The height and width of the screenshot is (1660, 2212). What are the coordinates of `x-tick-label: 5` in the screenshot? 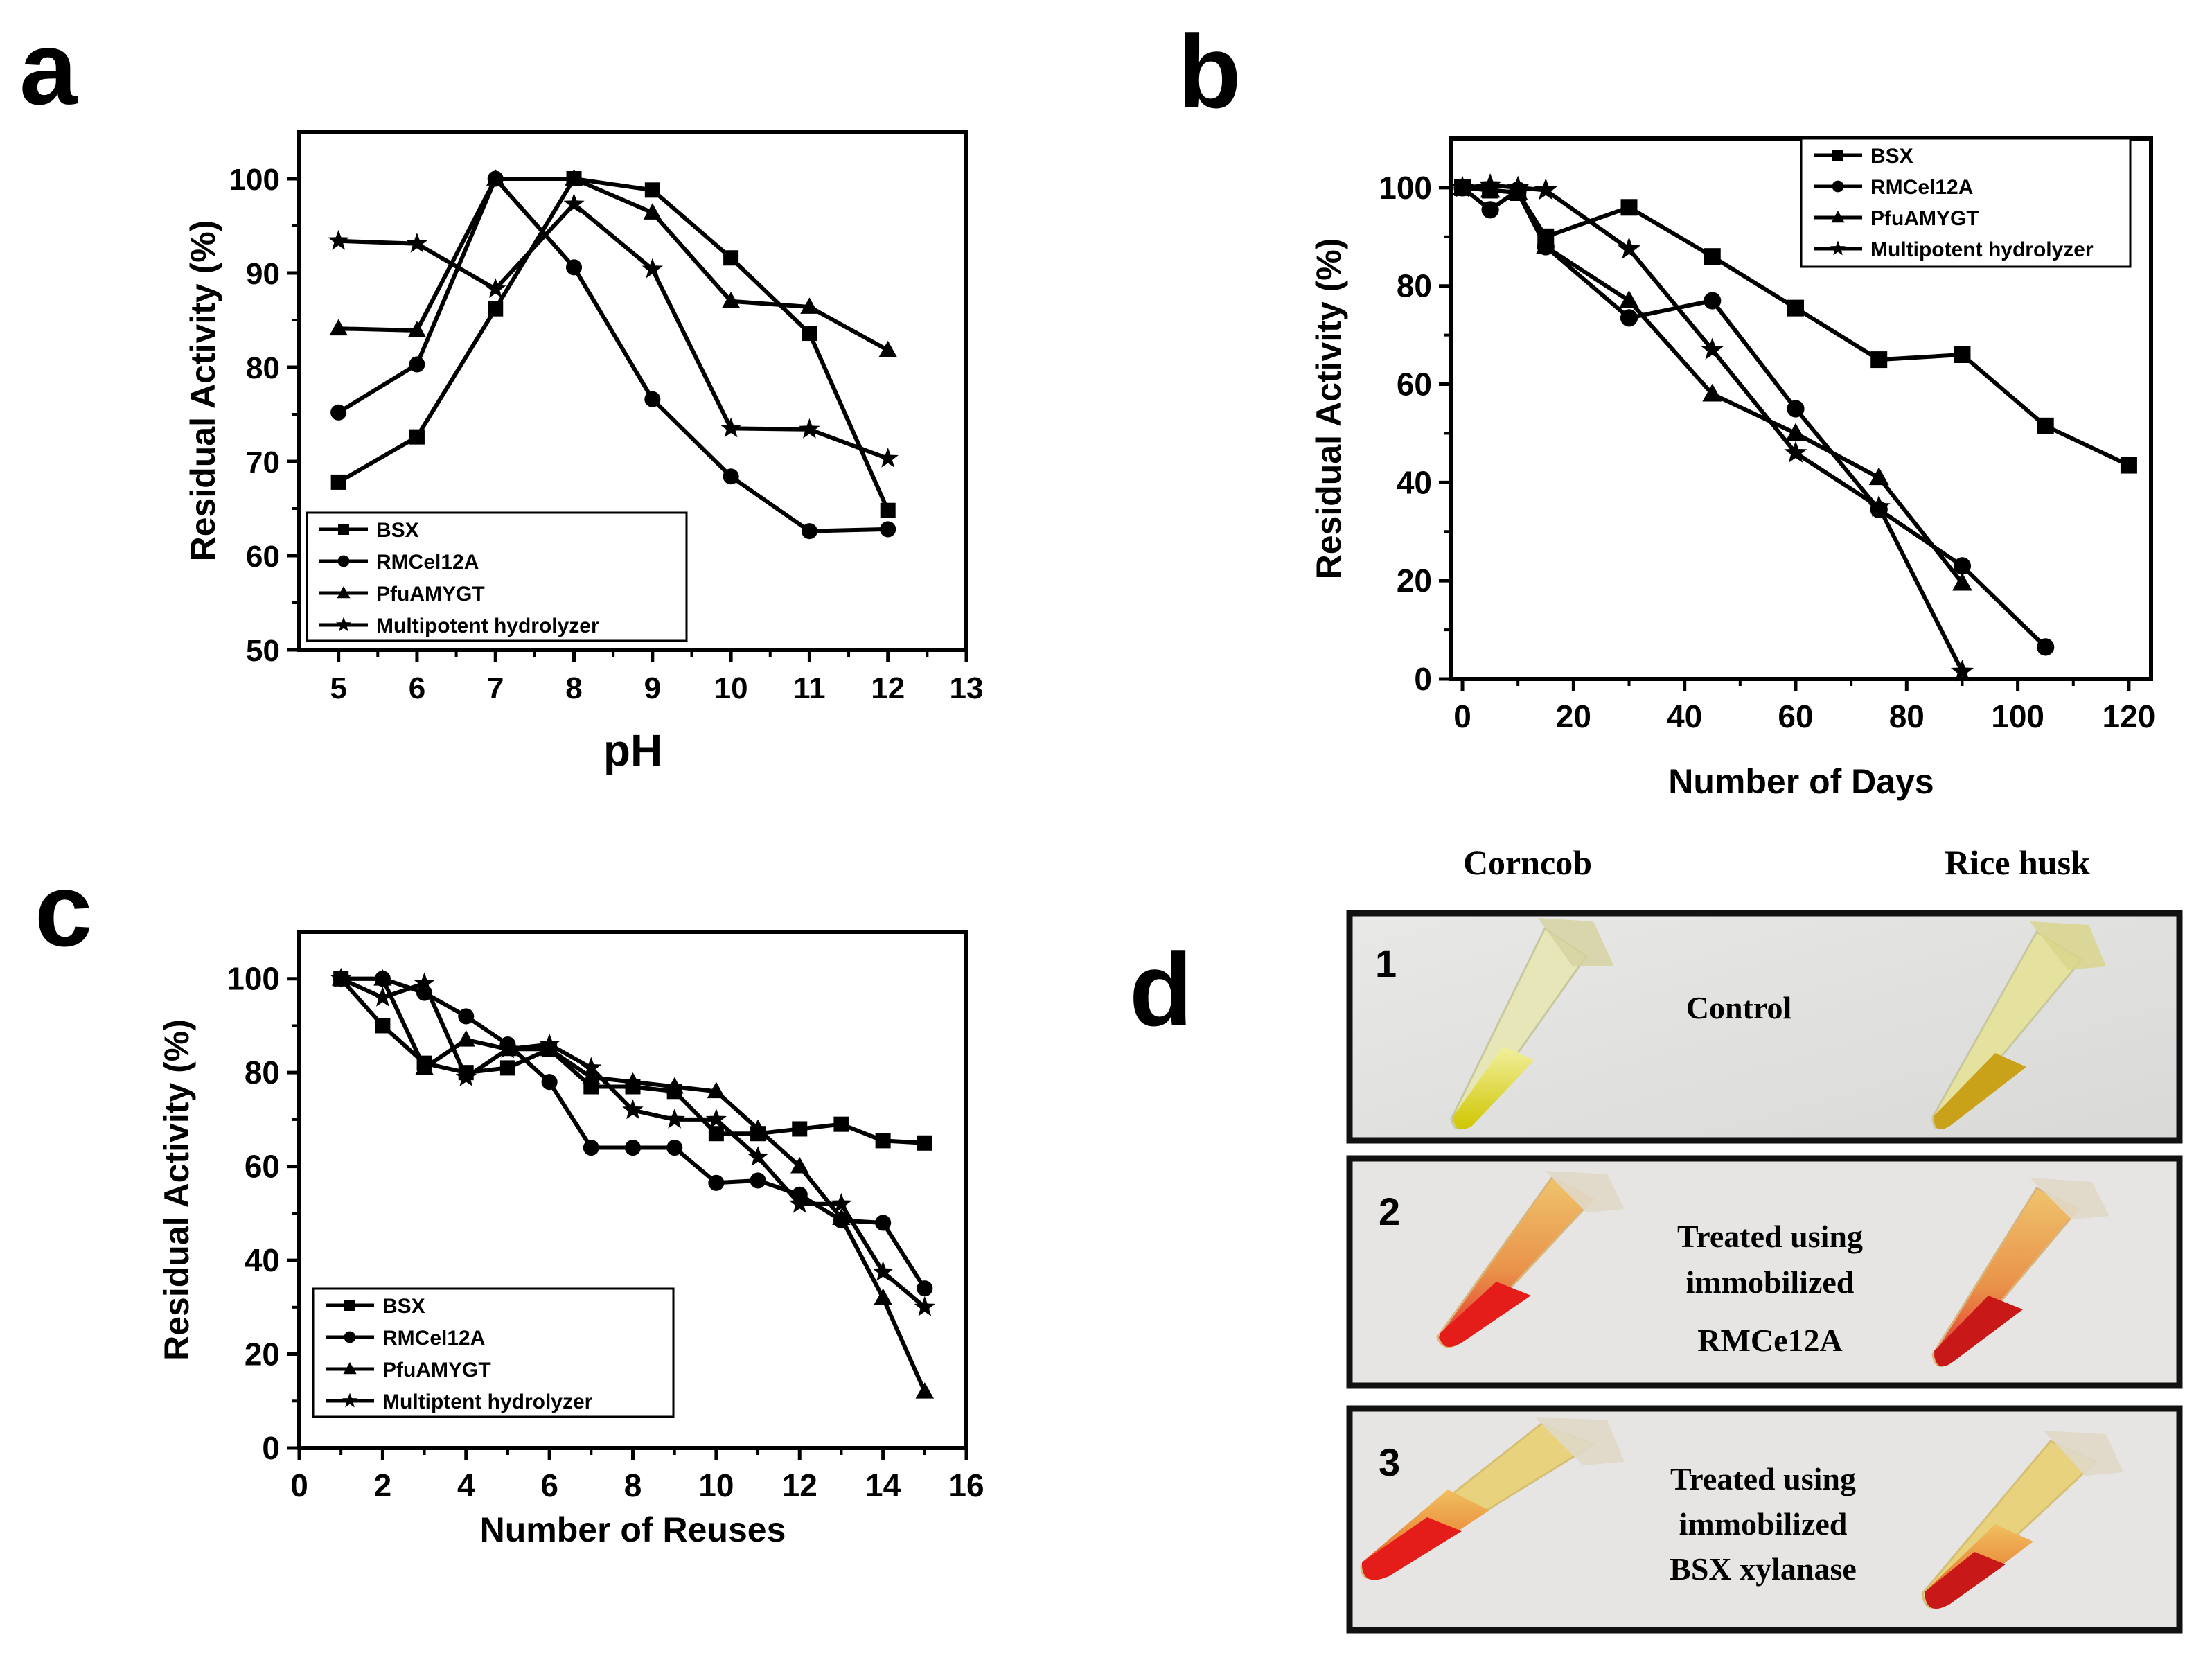 It's located at (338, 688).